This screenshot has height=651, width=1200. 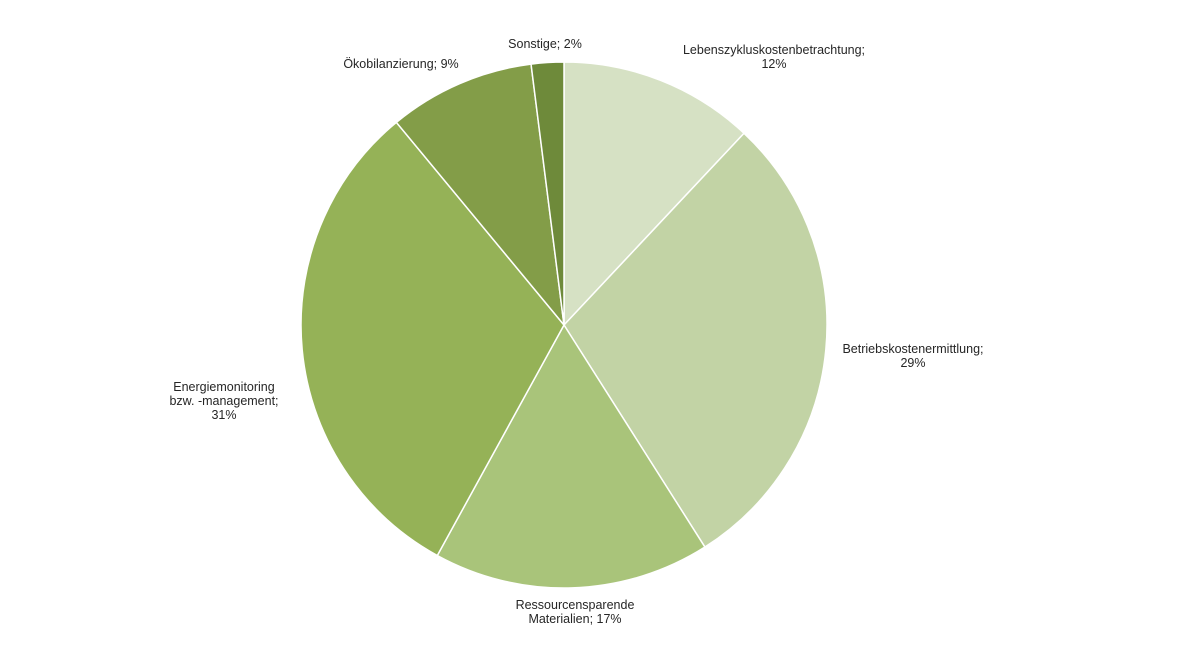 What do you see at coordinates (773, 64) in the screenshot?
I see `slice-label-line: 12%` at bounding box center [773, 64].